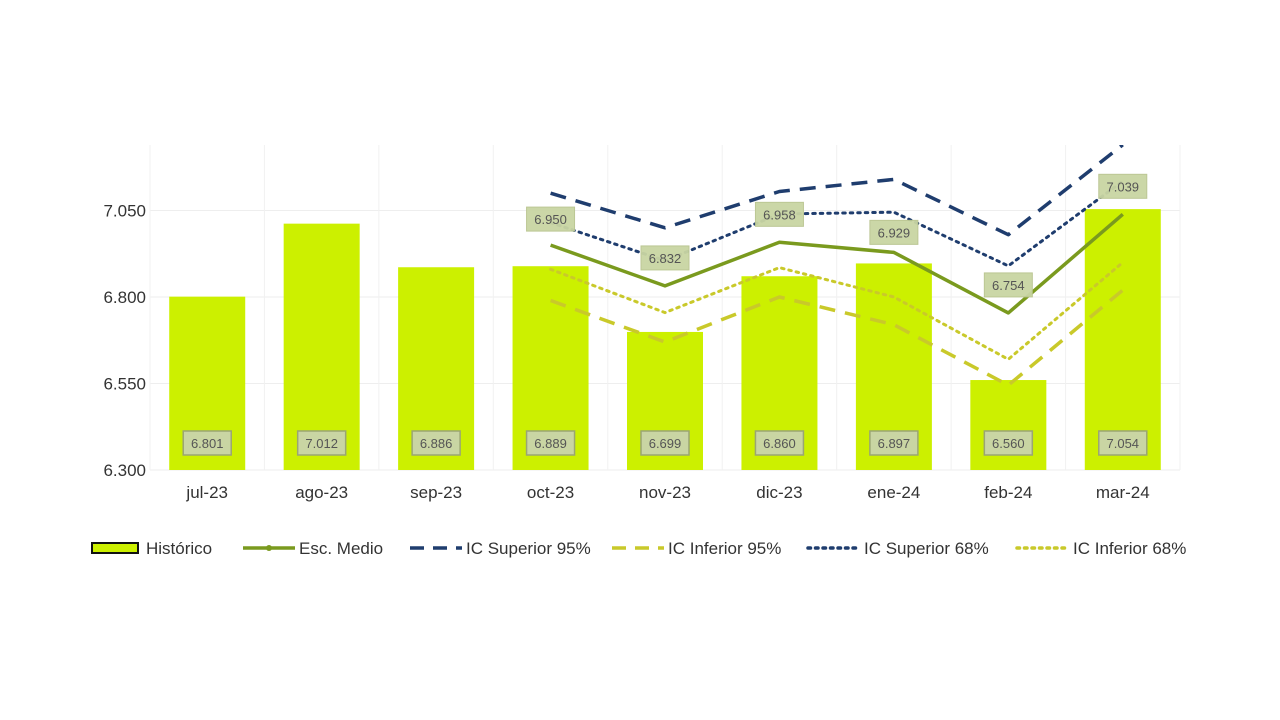 The width and height of the screenshot is (1280, 720). I want to click on bar-data-label: 6.560, so click(1008, 443).